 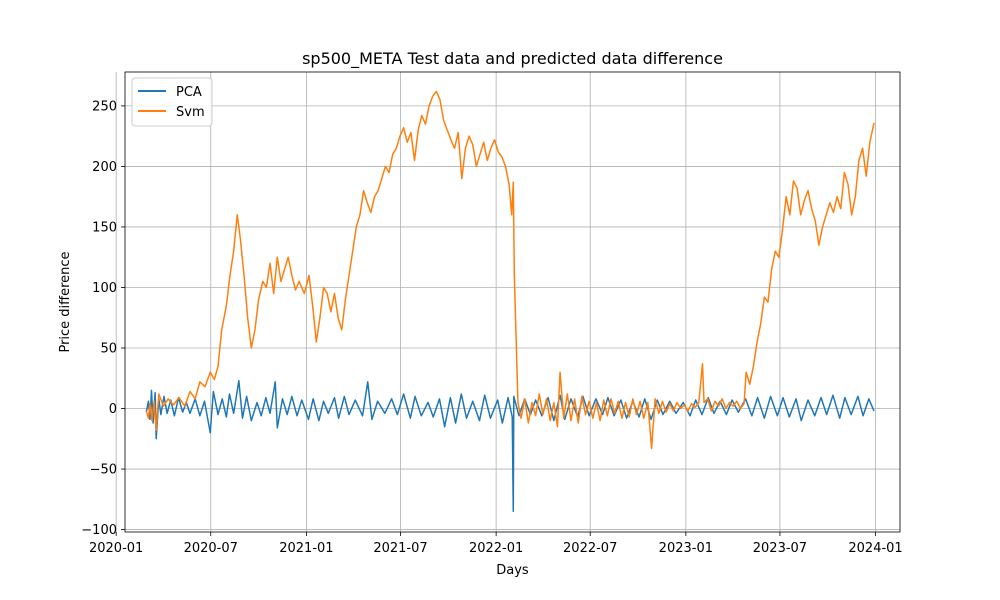 What do you see at coordinates (512, 570) in the screenshot?
I see `x-axis-label: Days` at bounding box center [512, 570].